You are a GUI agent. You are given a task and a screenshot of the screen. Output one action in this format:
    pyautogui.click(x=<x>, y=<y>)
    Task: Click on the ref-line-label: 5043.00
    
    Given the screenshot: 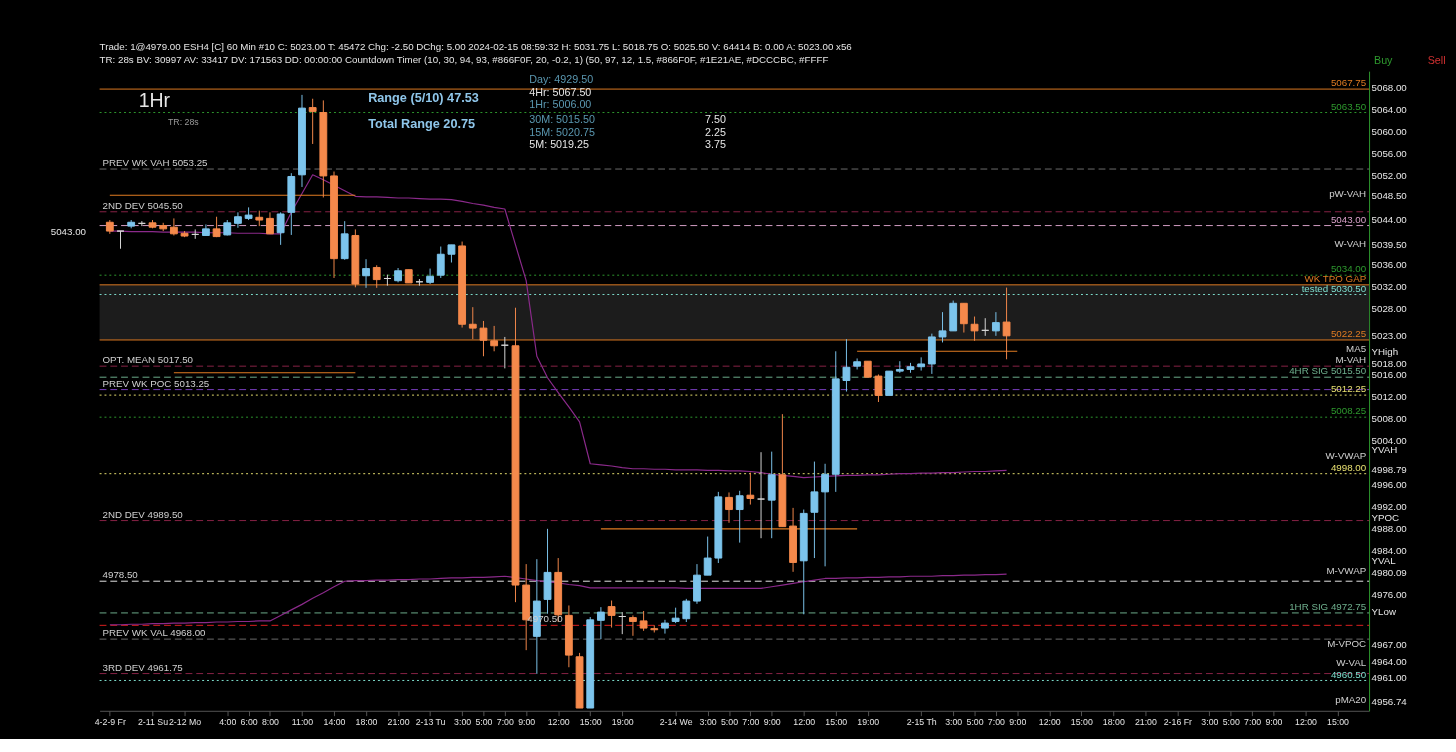 What is the action you would take?
    pyautogui.click(x=1348, y=219)
    